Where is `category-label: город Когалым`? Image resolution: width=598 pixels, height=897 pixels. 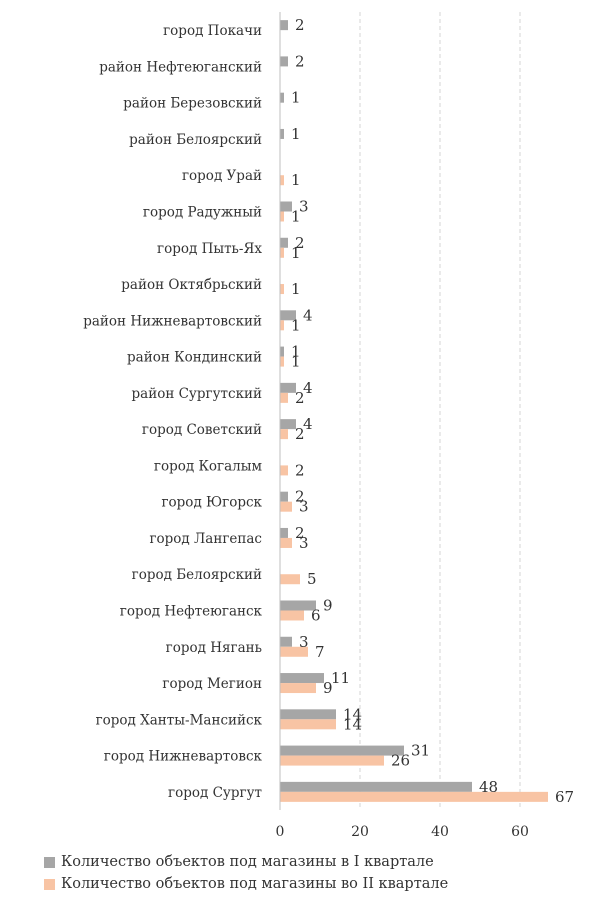
category-label: город Когалым is located at coordinates (208, 466).